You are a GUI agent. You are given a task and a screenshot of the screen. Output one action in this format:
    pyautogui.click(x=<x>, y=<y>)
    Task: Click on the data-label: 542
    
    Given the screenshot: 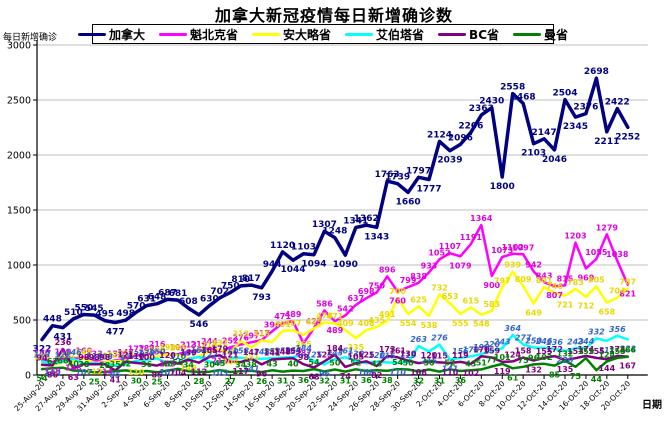 What is the action you would take?
    pyautogui.click(x=345, y=308)
    